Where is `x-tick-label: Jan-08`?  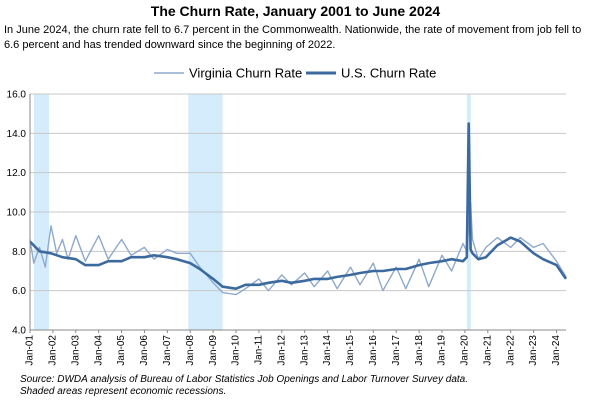 x-tick-label: Jan-08 is located at coordinates (190, 350).